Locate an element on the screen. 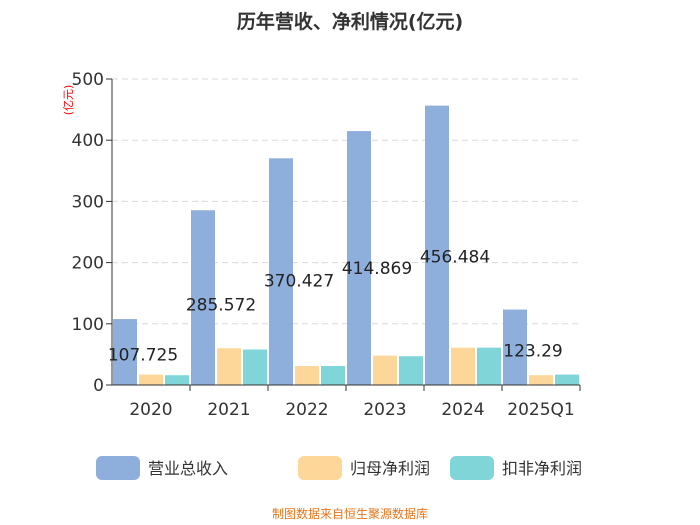 The image size is (700, 525). x-tick-label: 2022 is located at coordinates (306, 410).